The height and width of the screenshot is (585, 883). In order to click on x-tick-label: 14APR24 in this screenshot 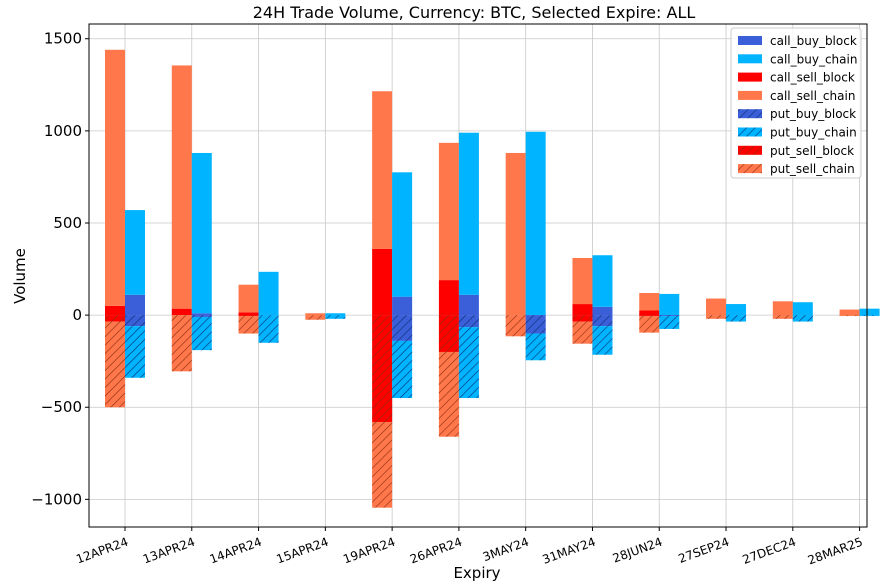, I will do `click(236, 551)`.